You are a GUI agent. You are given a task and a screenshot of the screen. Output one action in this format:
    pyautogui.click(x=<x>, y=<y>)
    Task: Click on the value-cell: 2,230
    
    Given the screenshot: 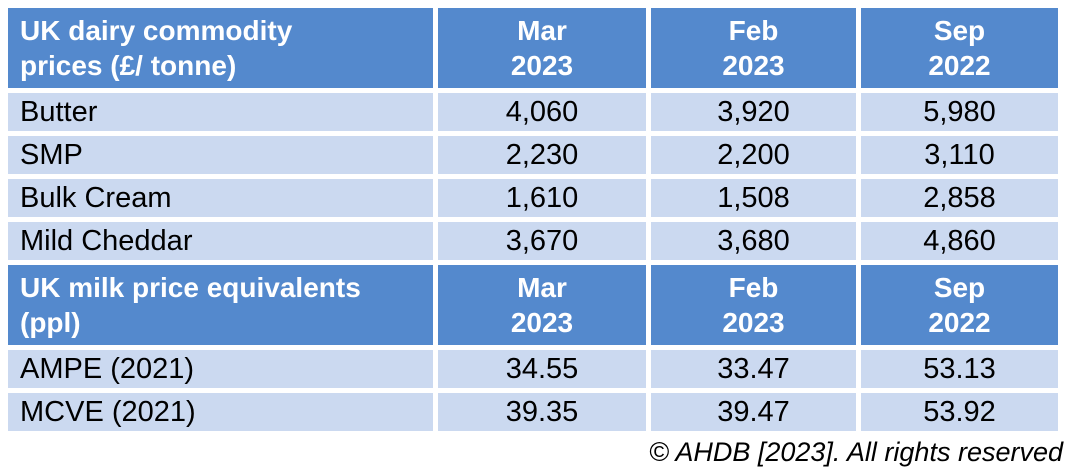 What is the action you would take?
    pyautogui.click(x=542, y=155)
    